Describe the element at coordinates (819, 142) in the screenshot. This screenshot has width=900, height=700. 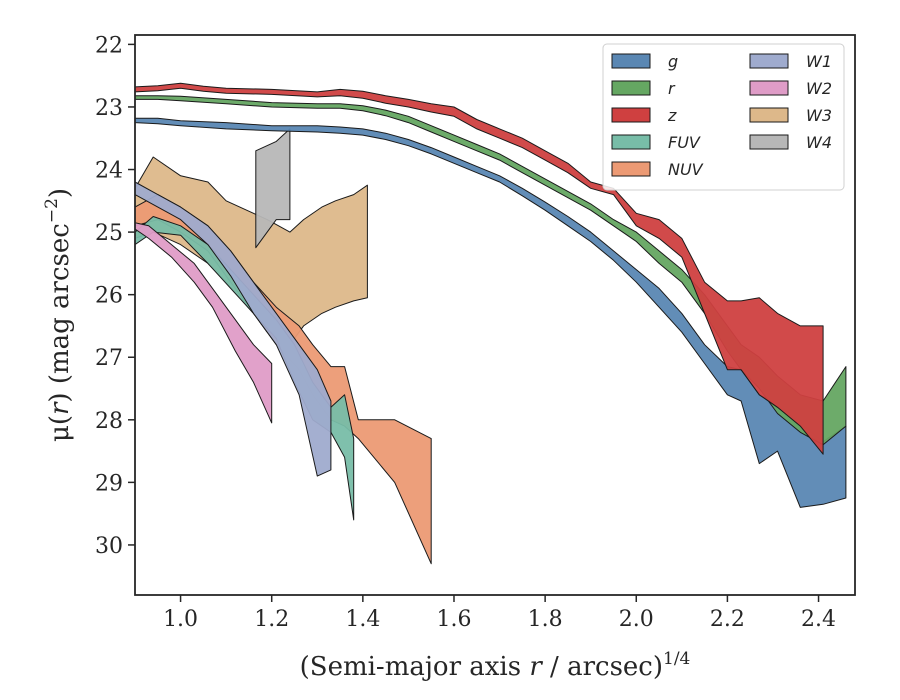
I see `legend-label-w4: W4` at that location.